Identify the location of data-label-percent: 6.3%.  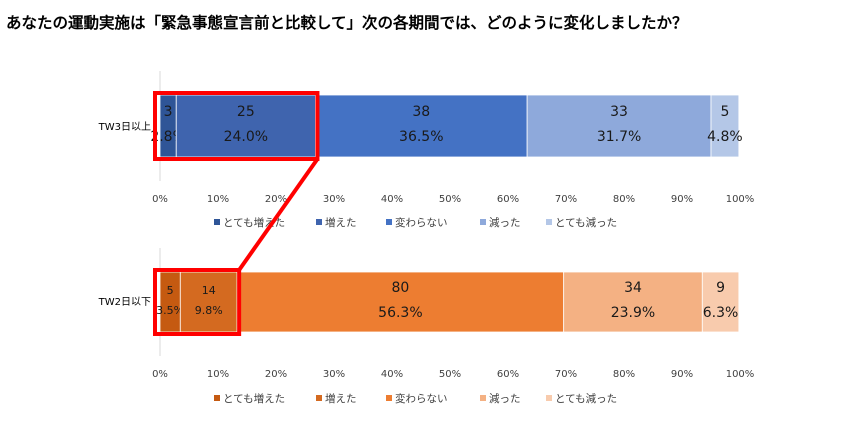
(721, 313).